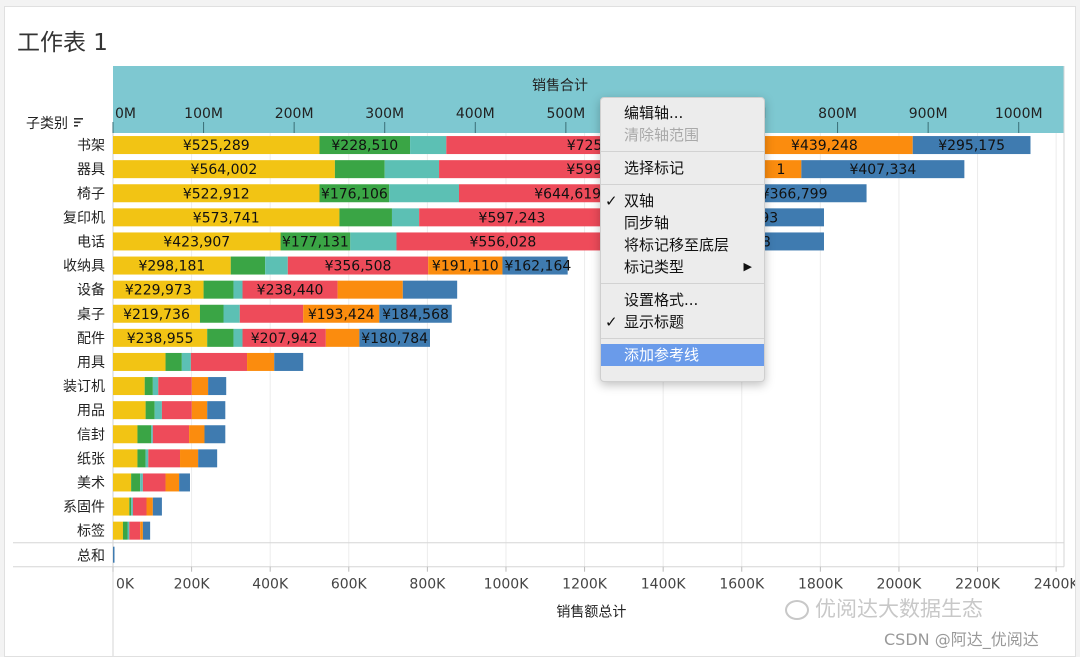 This screenshot has height=657, width=1080. What do you see at coordinates (611, 322) in the screenshot?
I see `checkmark-icon: ✓` at bounding box center [611, 322].